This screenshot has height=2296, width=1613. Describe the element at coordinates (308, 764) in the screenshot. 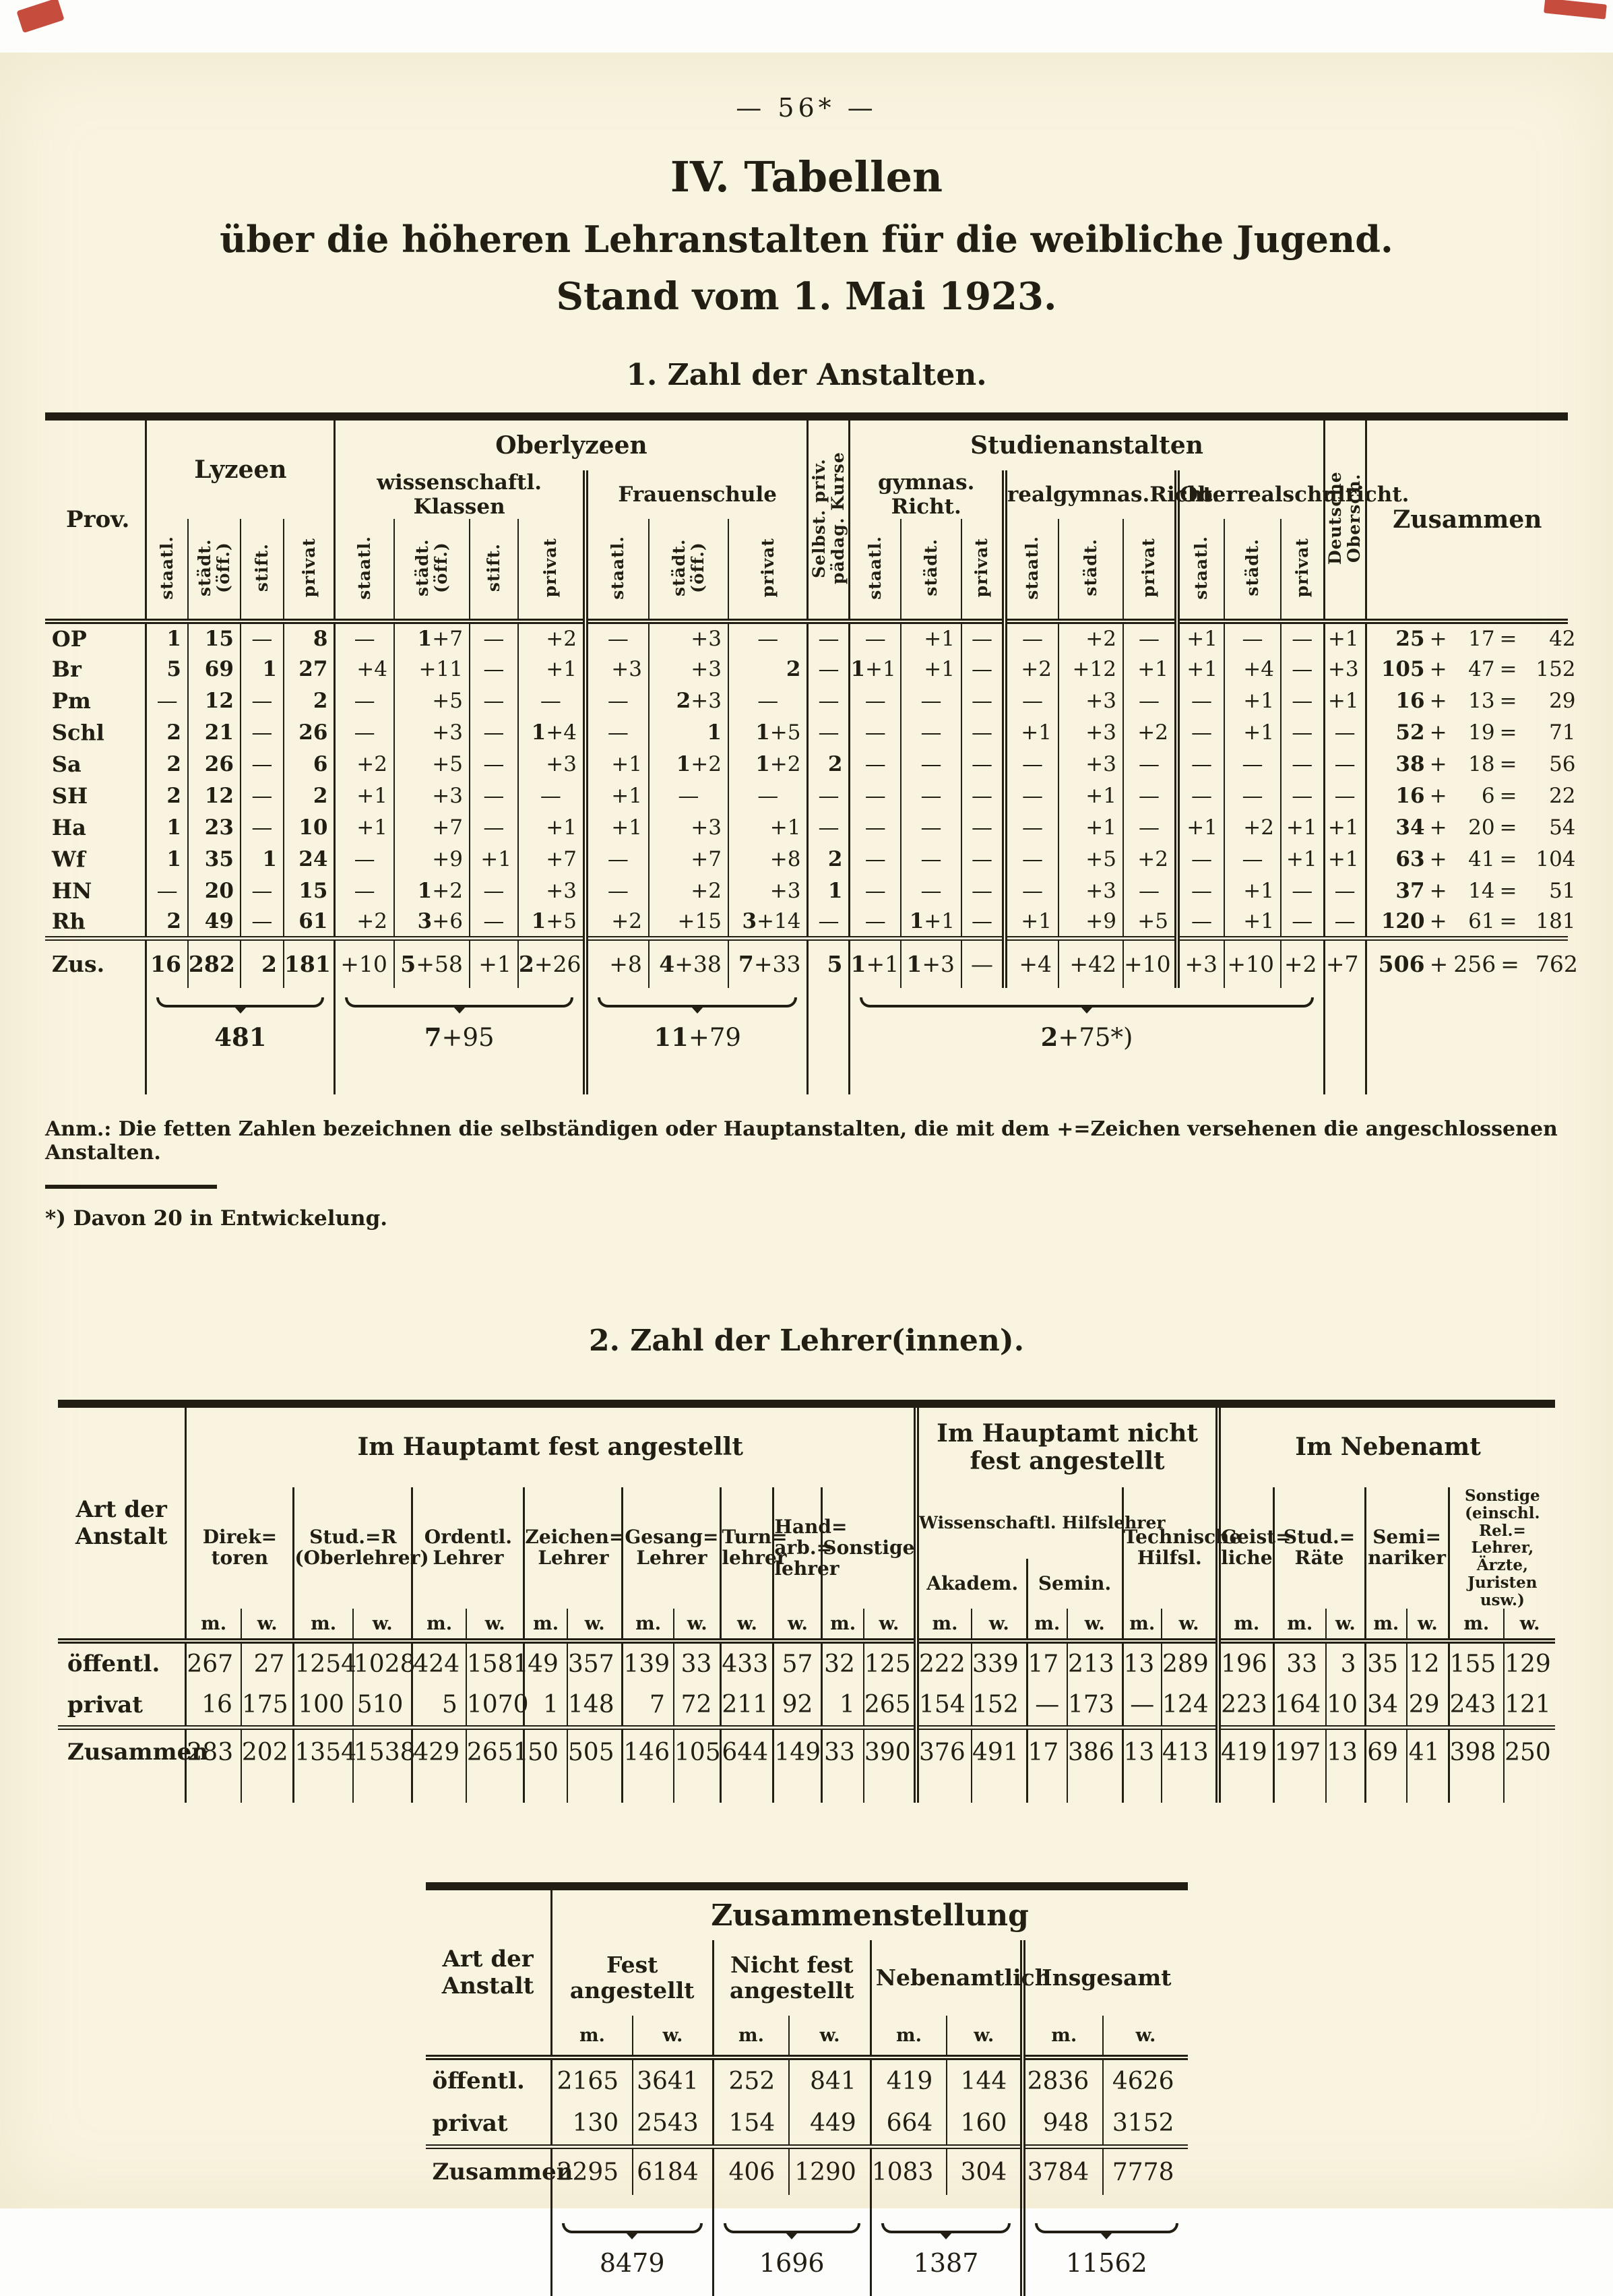

I see `cell: 6` at that location.